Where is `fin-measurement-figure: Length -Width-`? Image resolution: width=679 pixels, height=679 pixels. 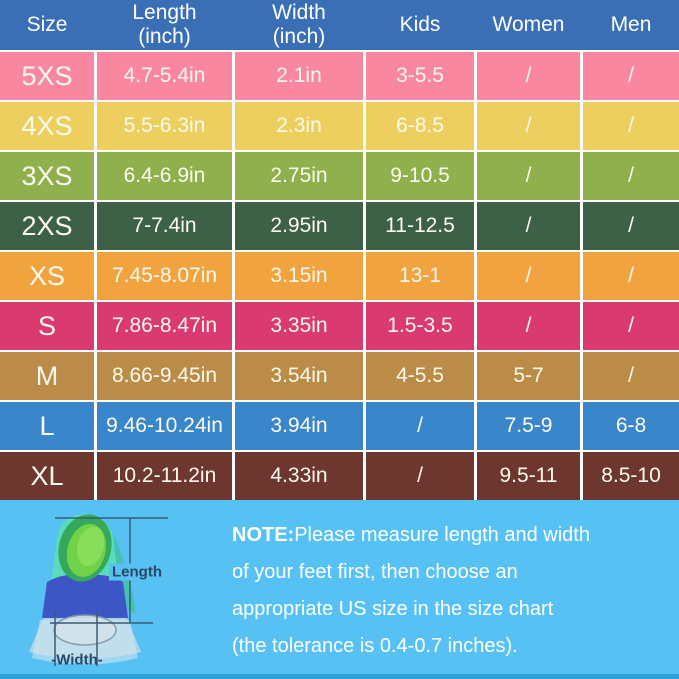 fin-measurement-figure: Length -Width- is located at coordinates (116, 587).